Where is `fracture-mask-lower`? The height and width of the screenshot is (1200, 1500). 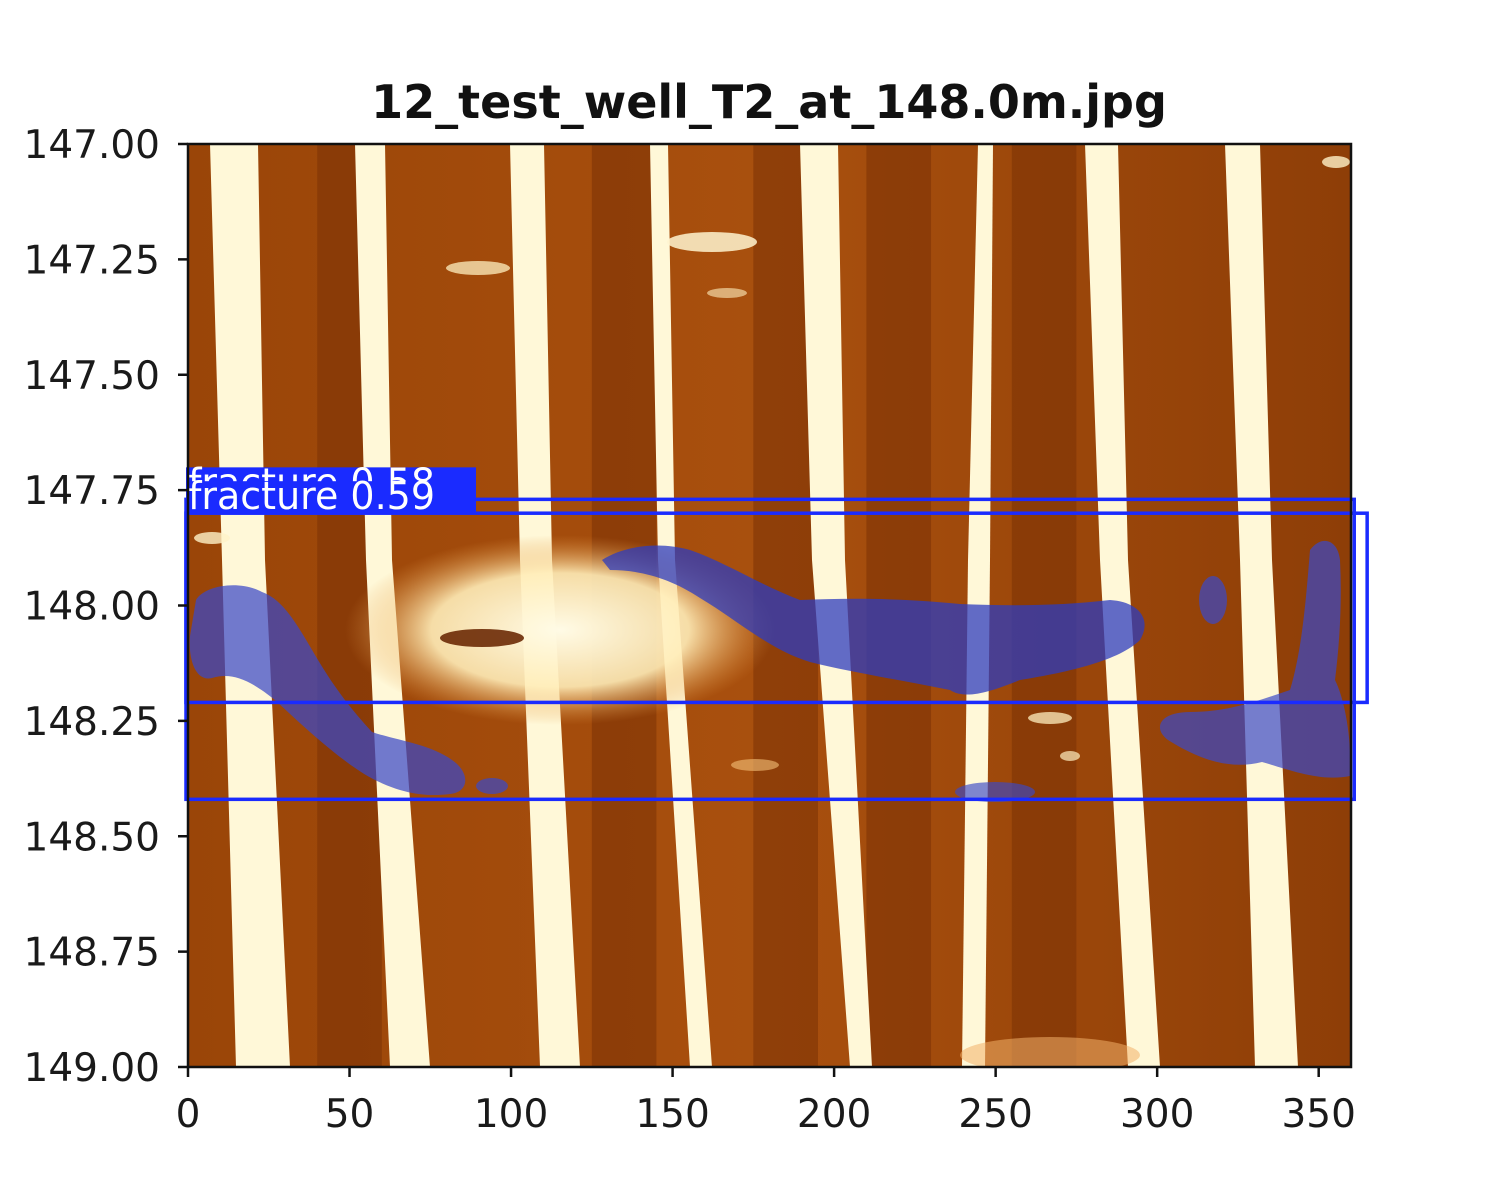
fracture-mask-lower is located at coordinates (995, 792).